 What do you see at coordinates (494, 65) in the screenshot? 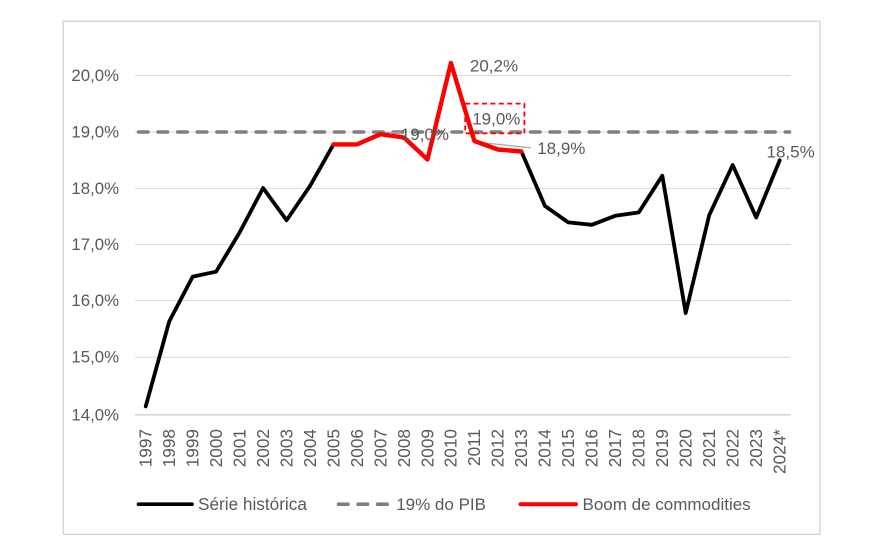
I see `svg-text: 20,2%` at bounding box center [494, 65].